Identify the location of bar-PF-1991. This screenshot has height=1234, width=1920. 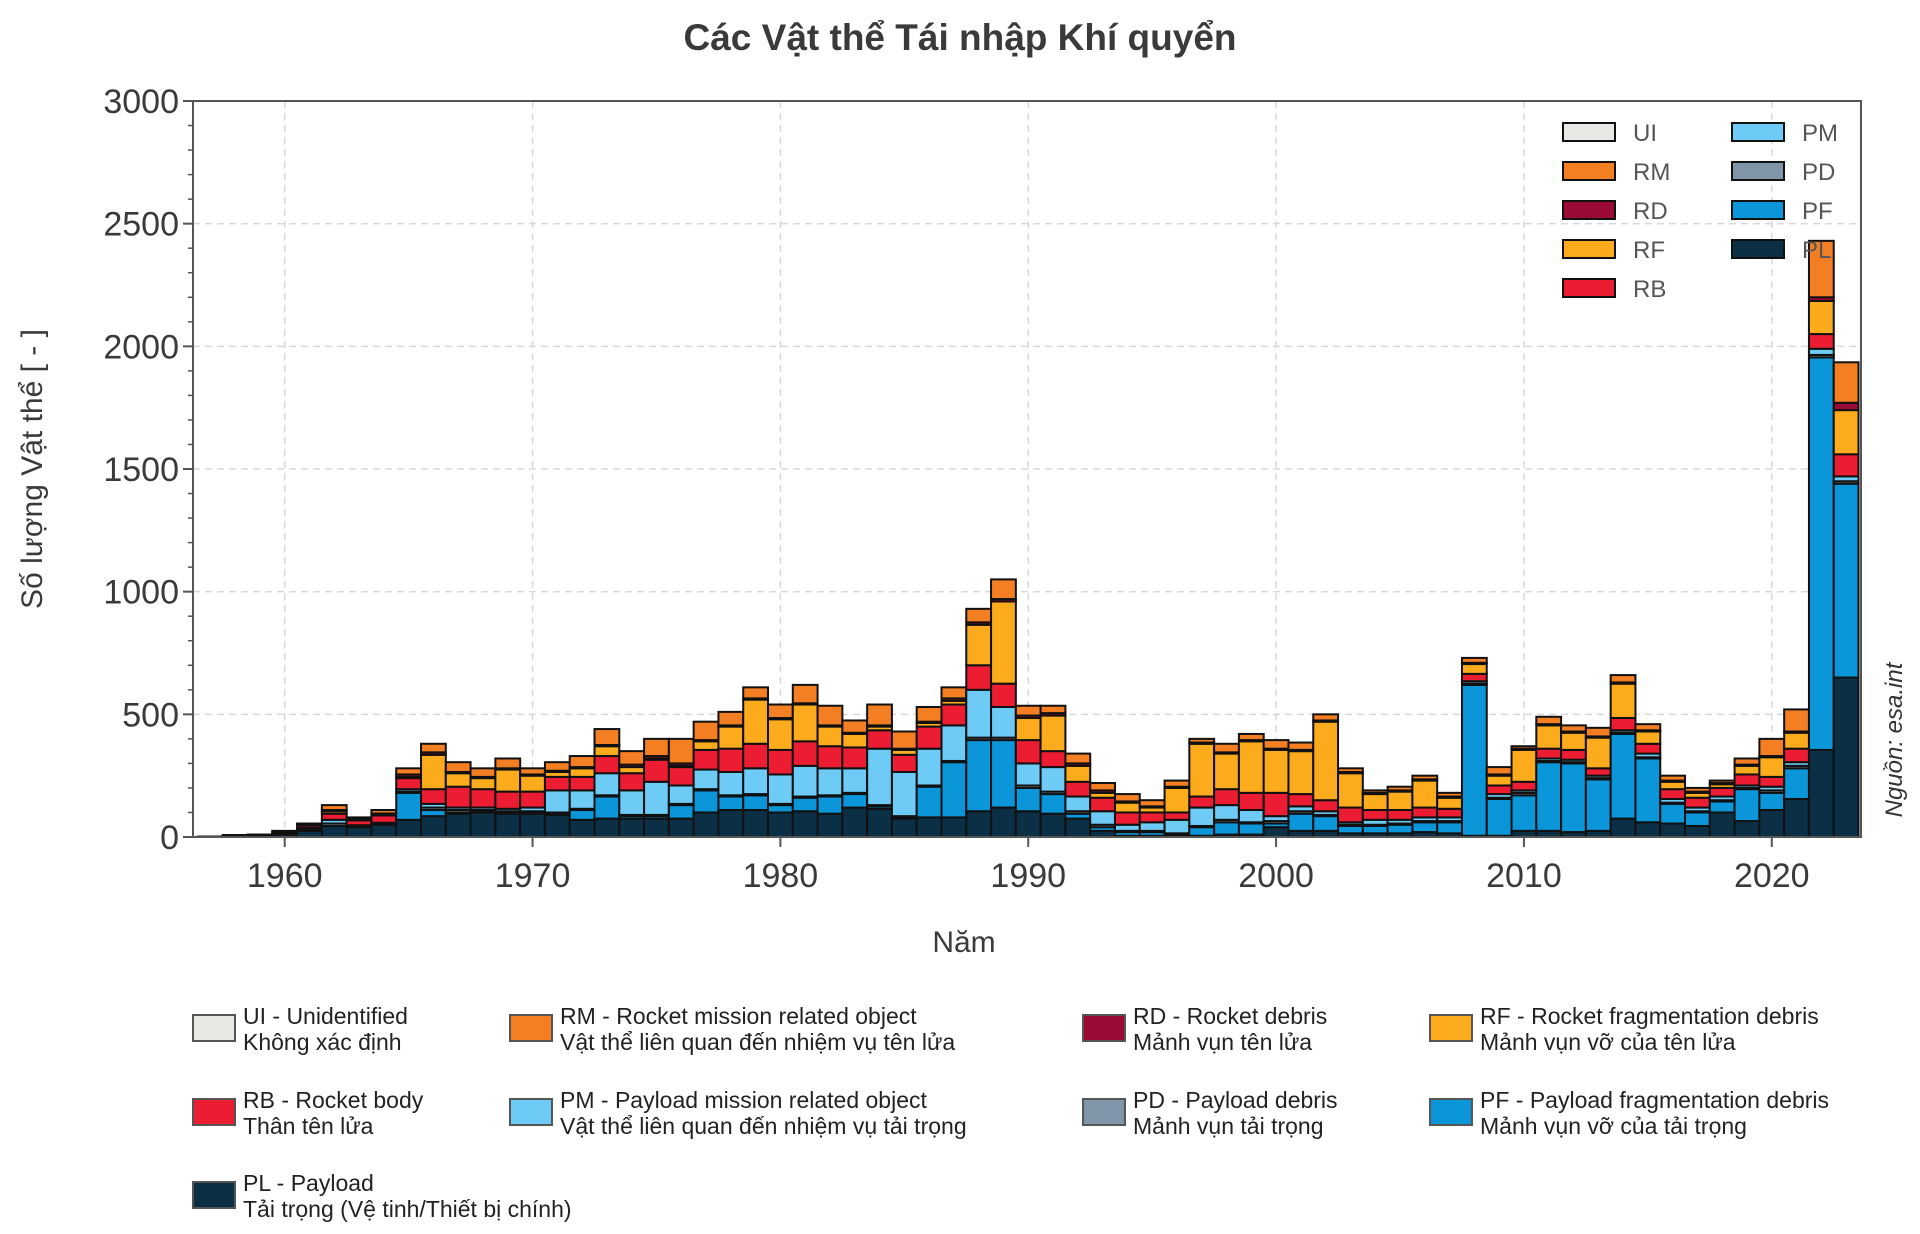
(1053, 804).